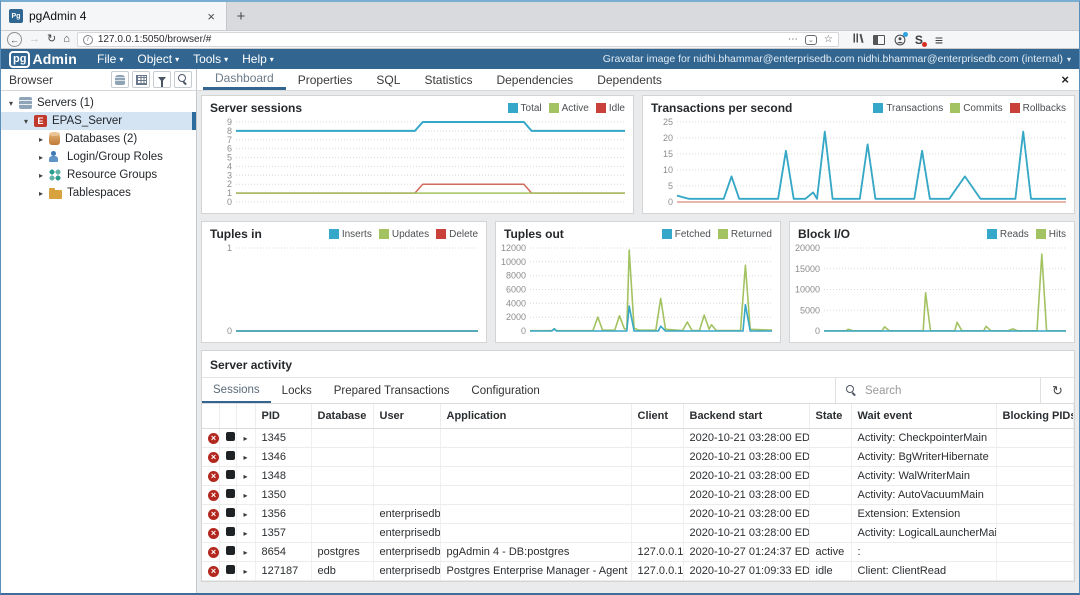 The image size is (1080, 595). I want to click on page-actions-icon: ⋯, so click(792, 39).